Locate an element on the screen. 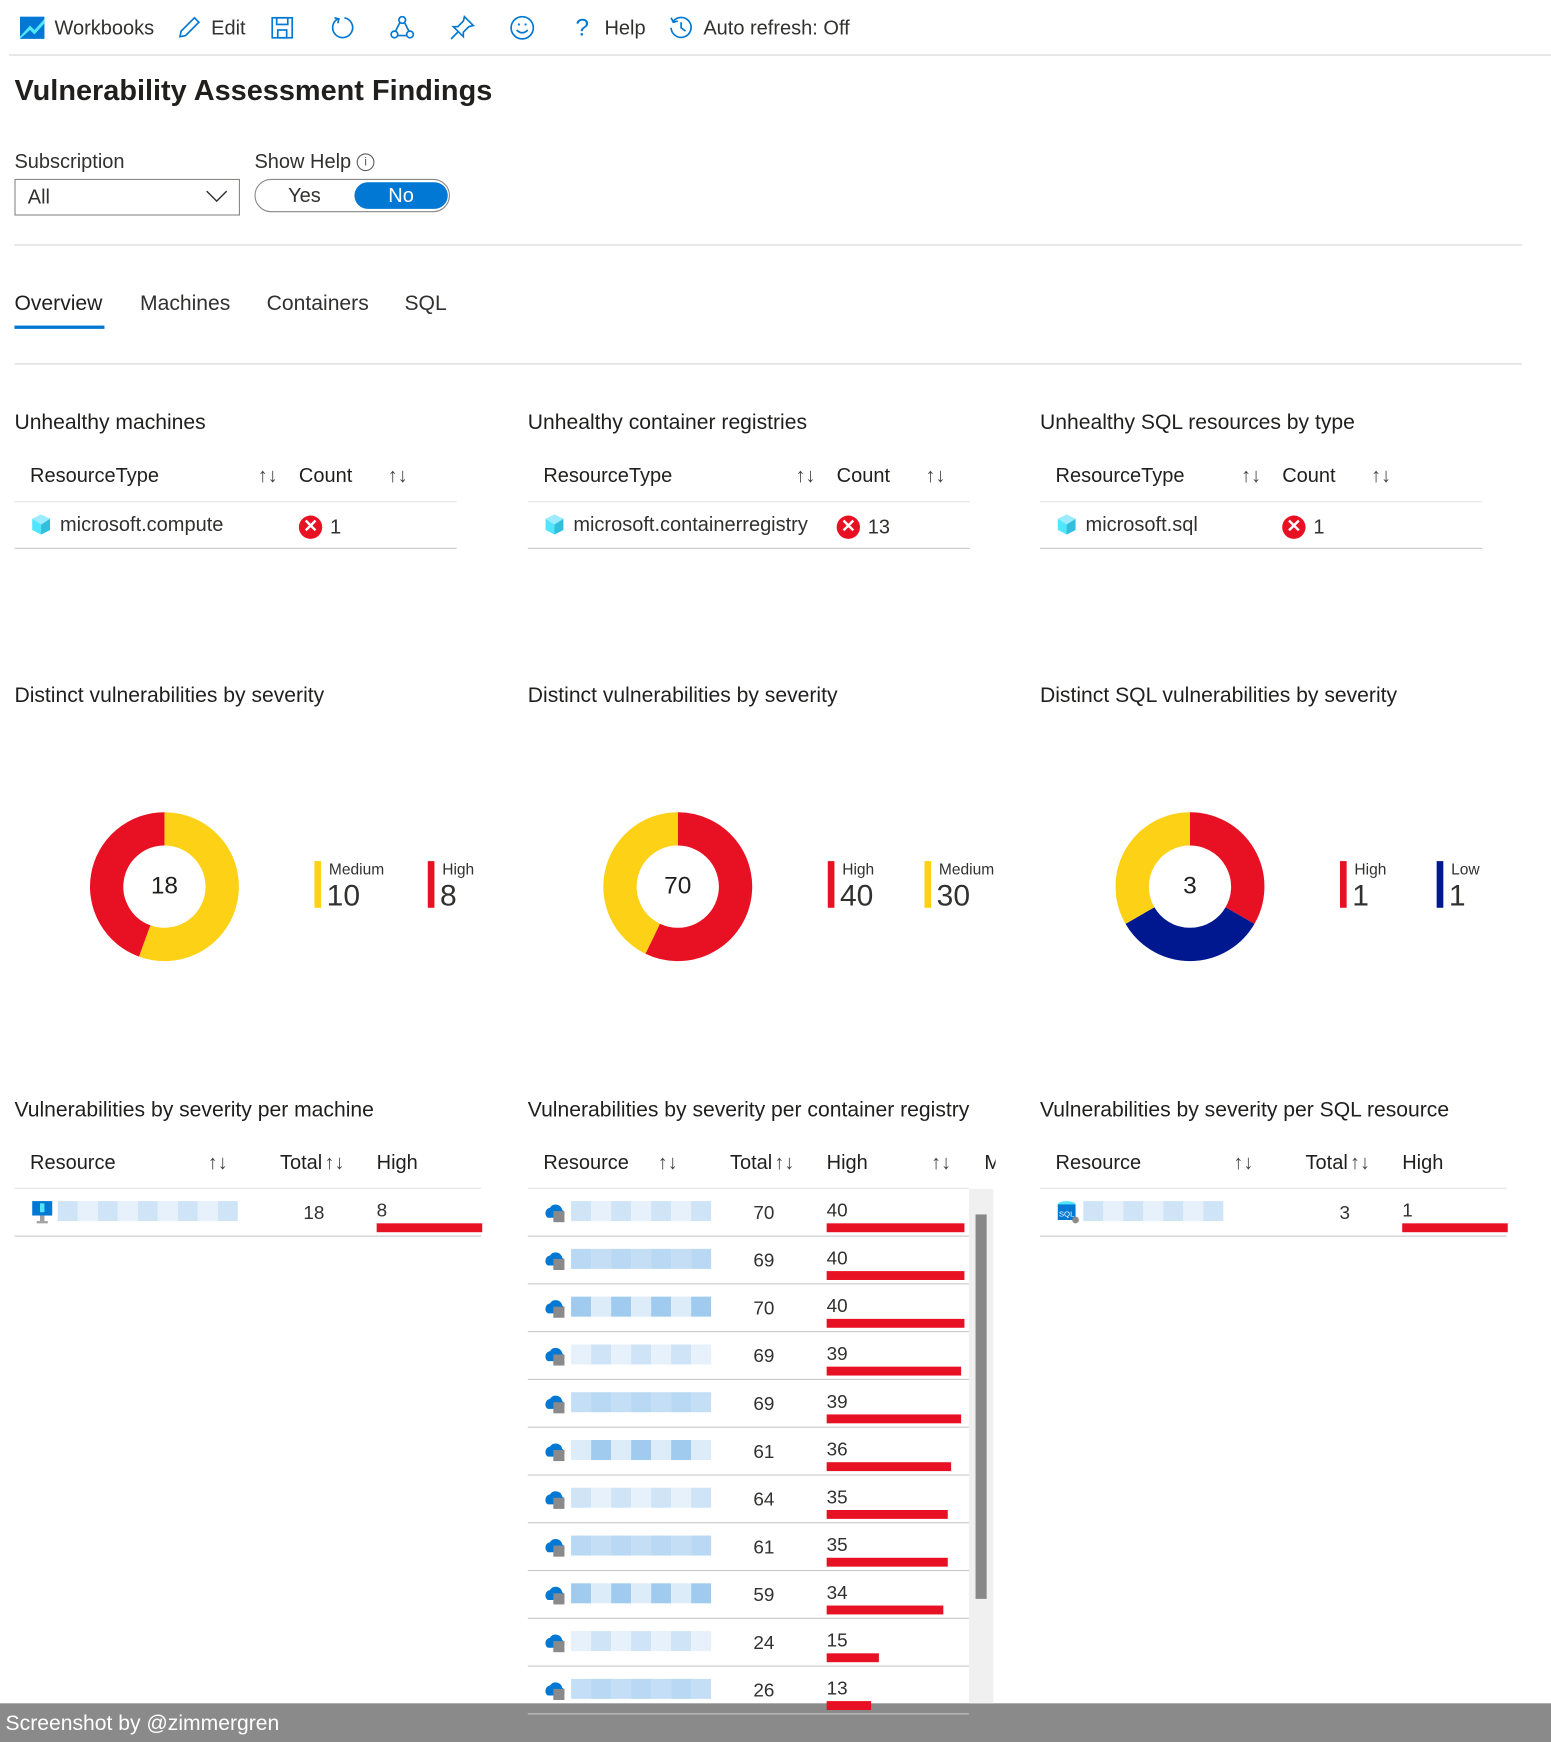 The image size is (1551, 1742). toggle-no: No is located at coordinates (401, 195).